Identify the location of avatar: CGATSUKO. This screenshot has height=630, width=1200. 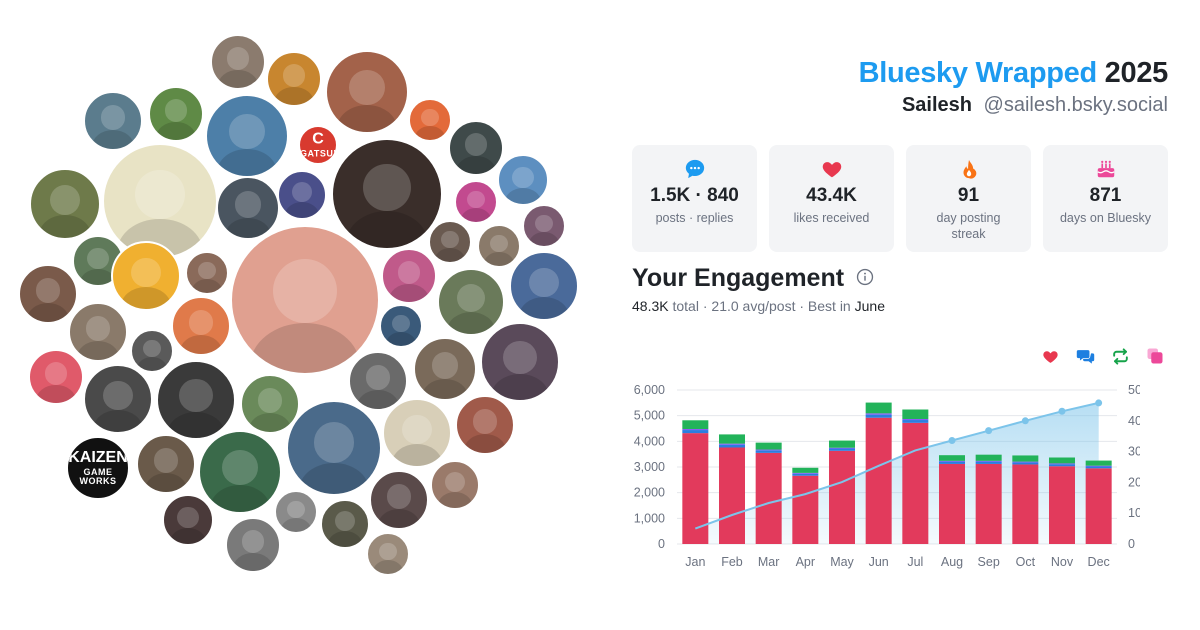
(318, 145).